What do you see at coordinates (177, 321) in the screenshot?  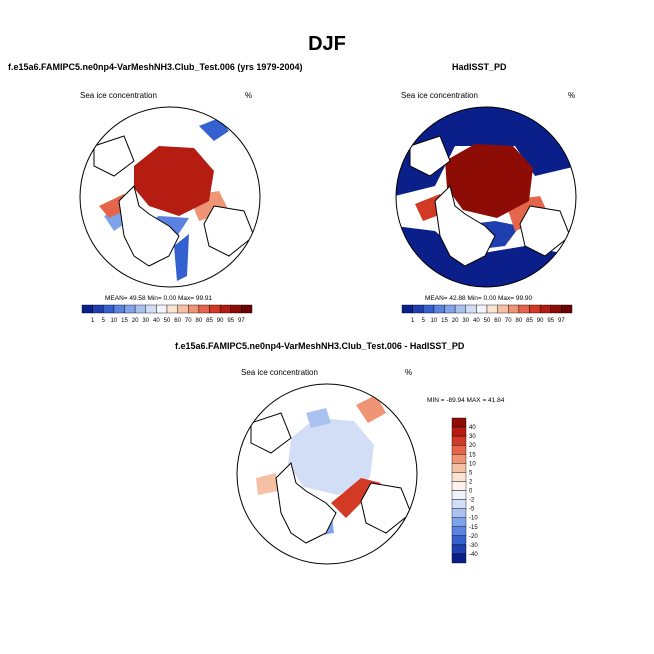 I see `panel-1-colorbar-tick-label: 60` at bounding box center [177, 321].